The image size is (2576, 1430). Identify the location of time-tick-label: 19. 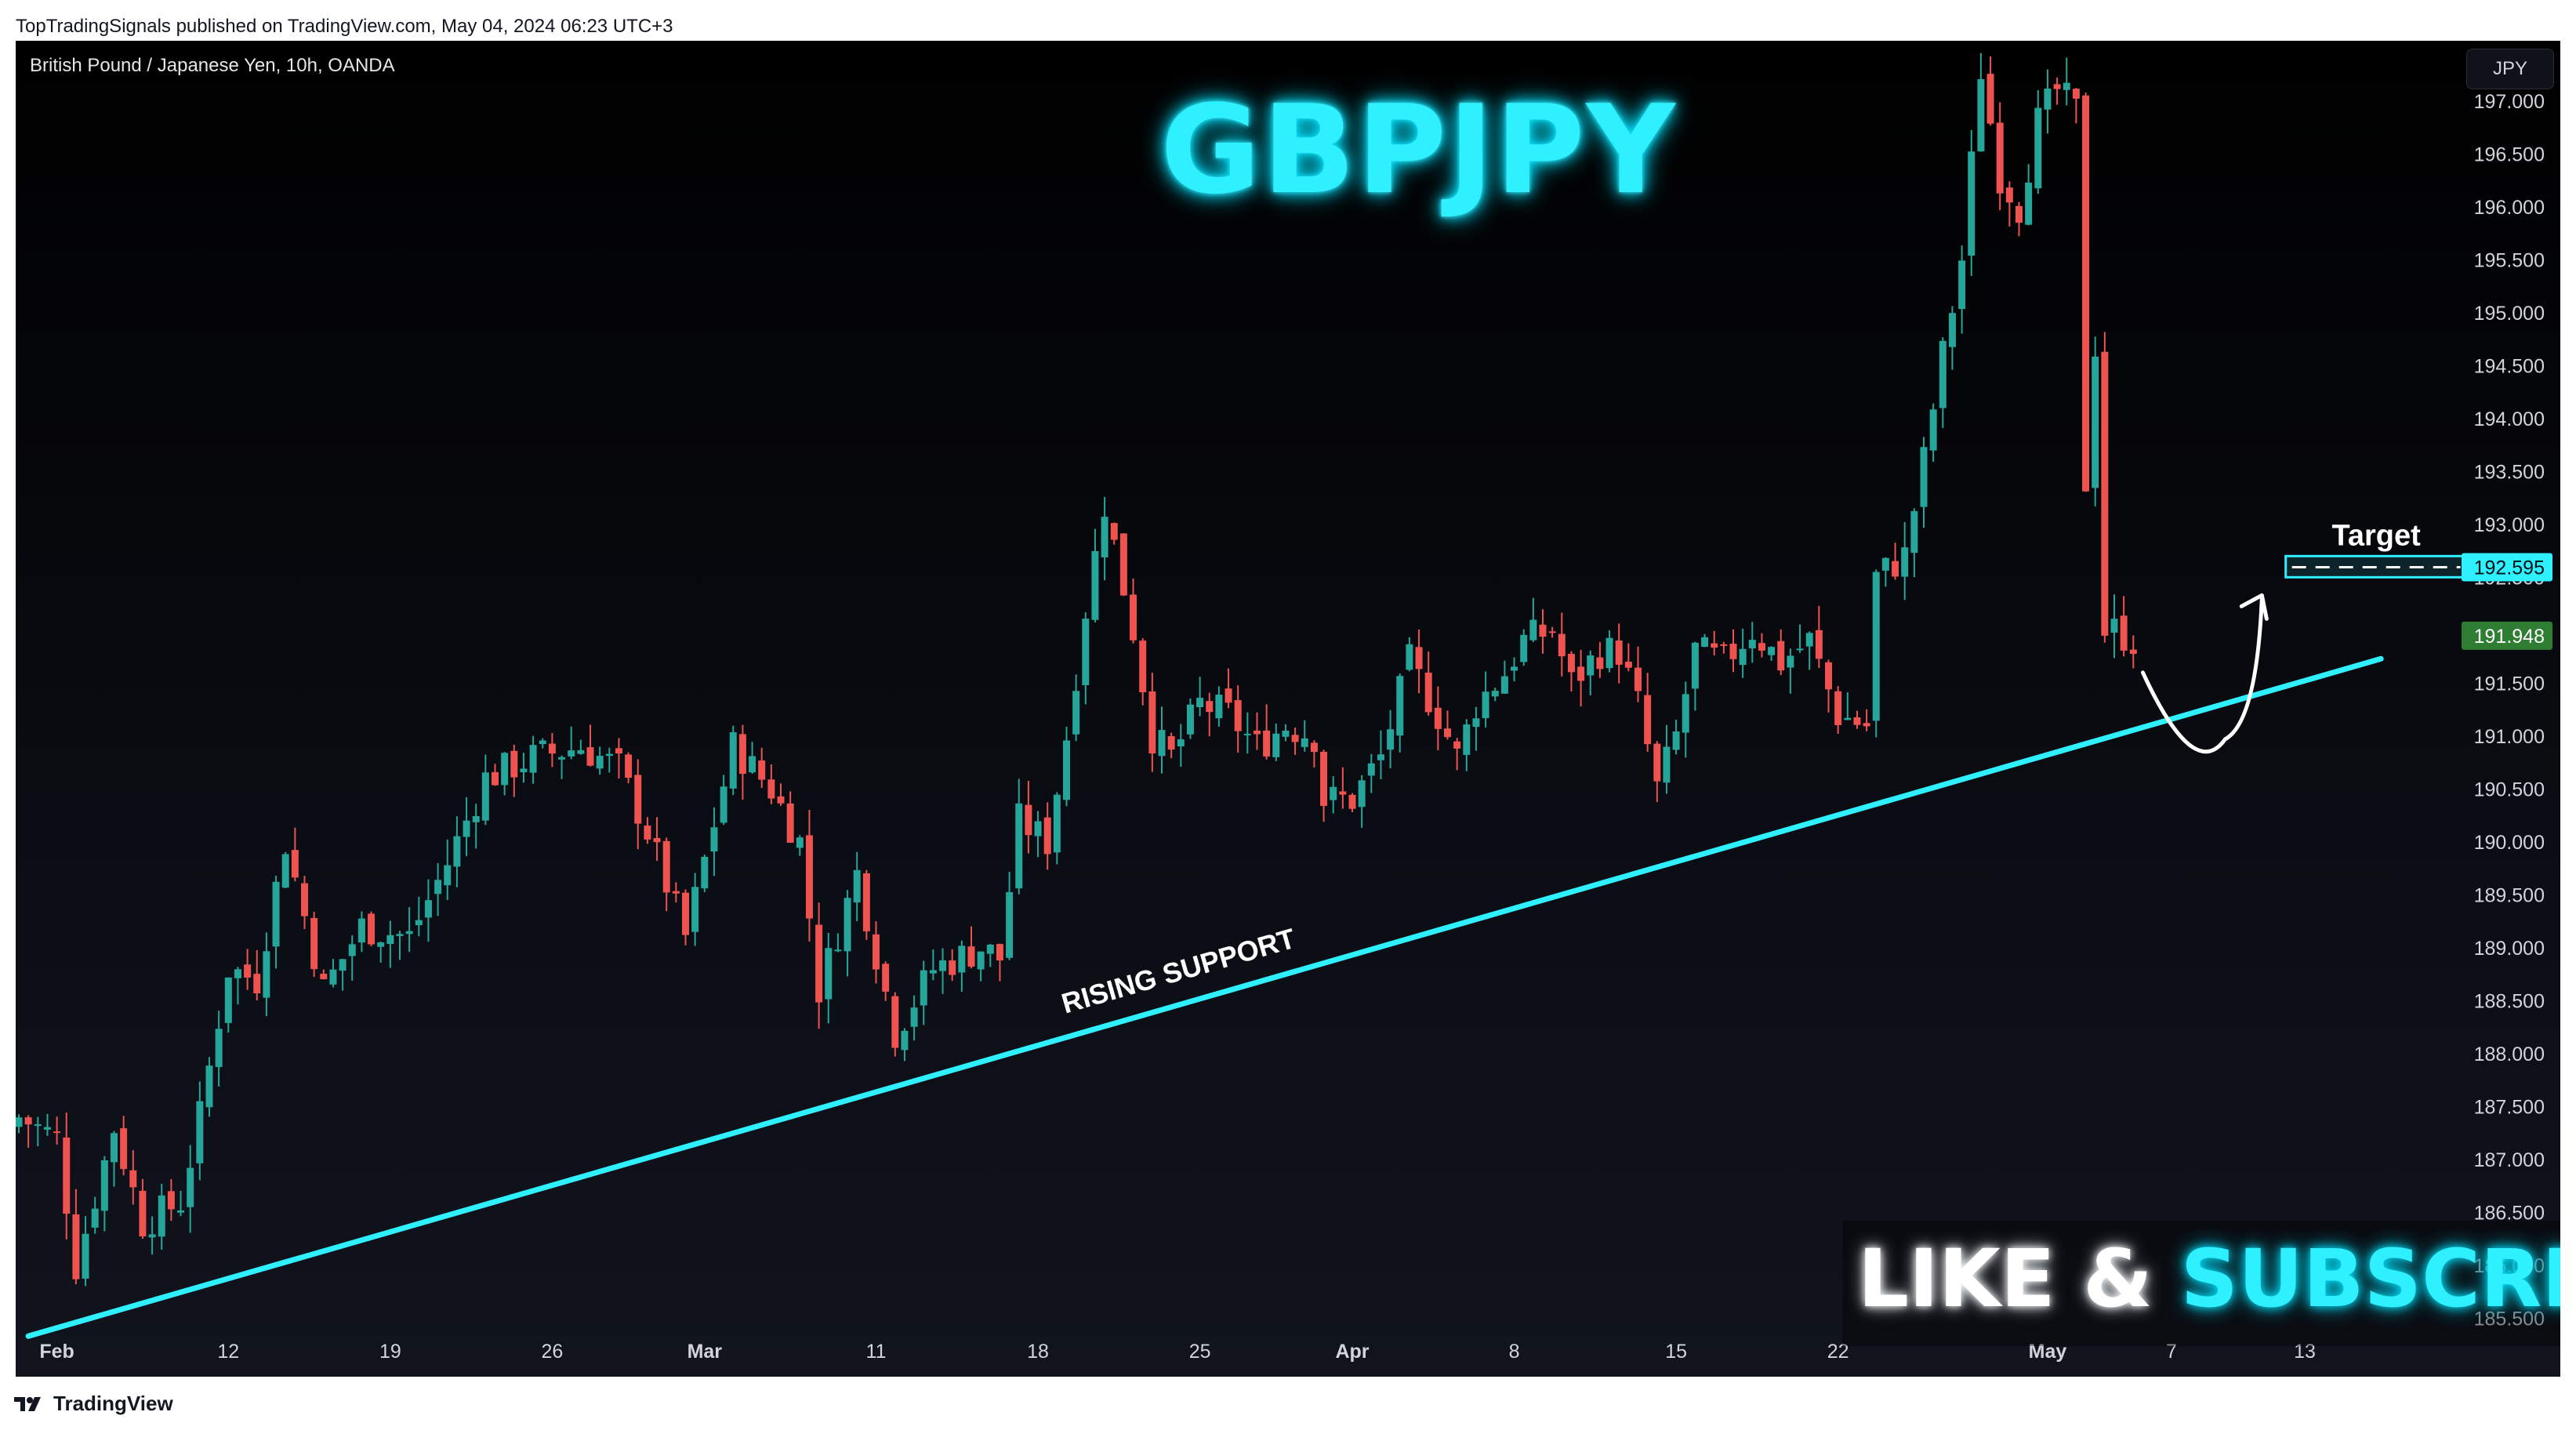
(390, 1352).